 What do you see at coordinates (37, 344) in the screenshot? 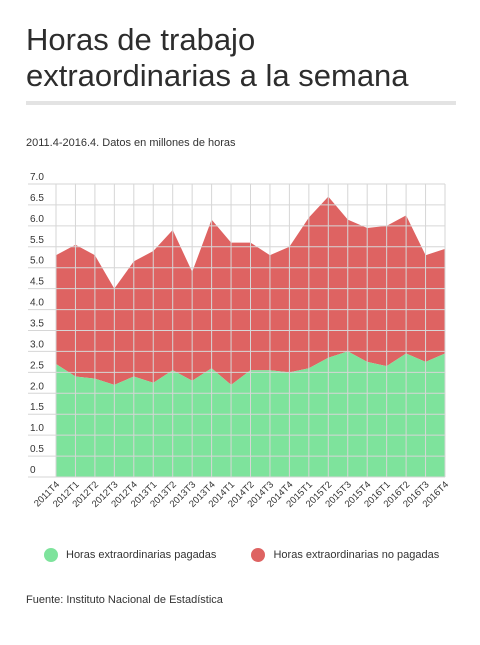
I see `y-tick-label: 3.0` at bounding box center [37, 344].